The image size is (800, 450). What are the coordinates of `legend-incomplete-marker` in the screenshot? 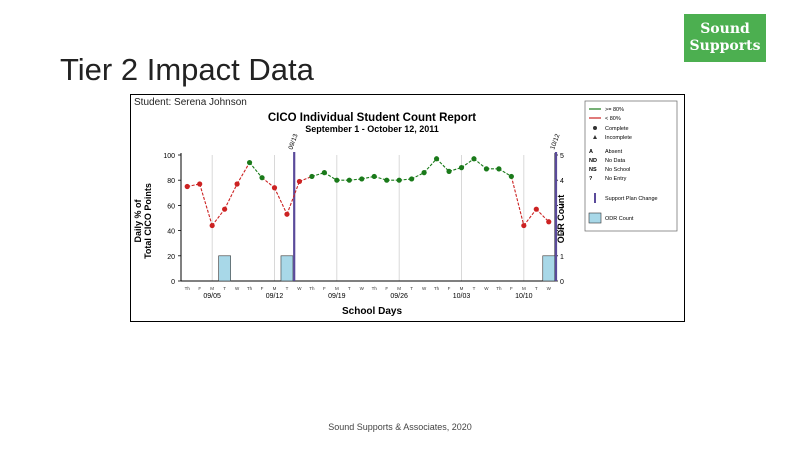 It's located at (595, 137).